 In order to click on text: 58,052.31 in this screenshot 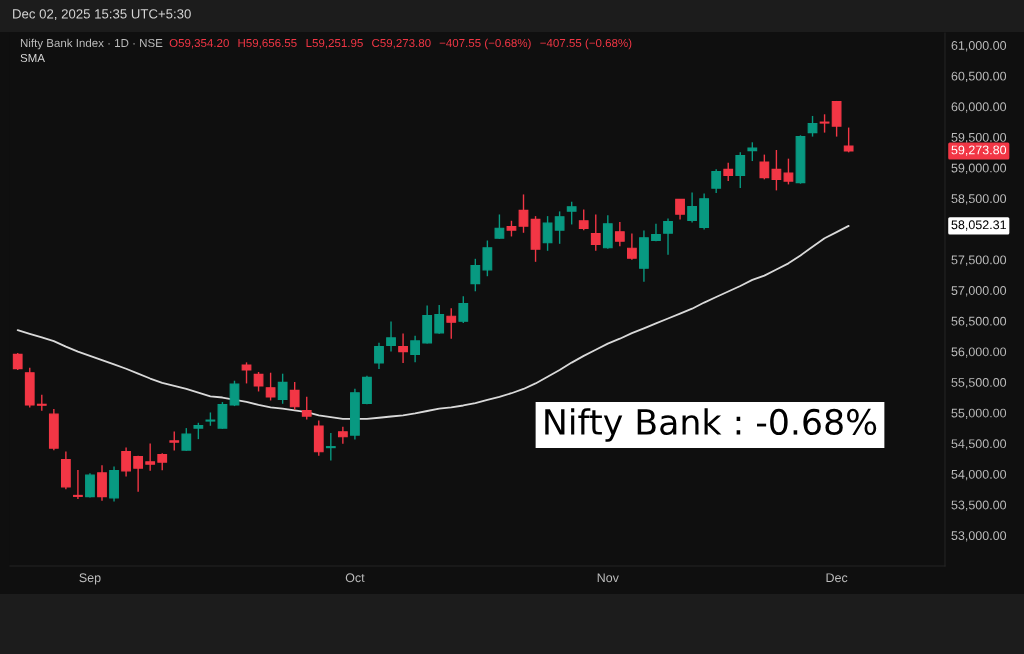, I will do `click(978, 225)`.